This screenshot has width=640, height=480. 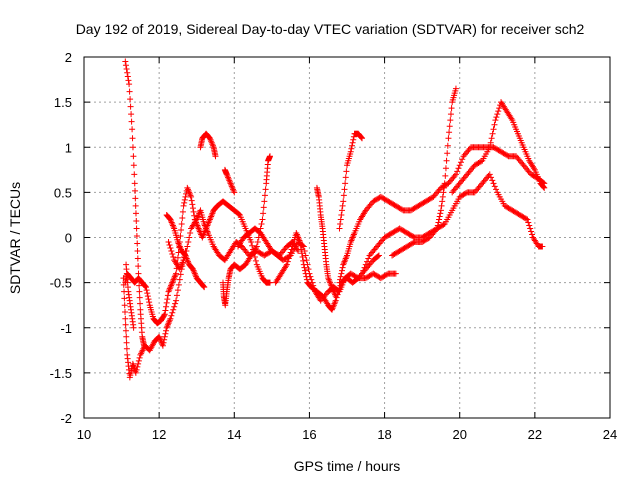 I want to click on y-tick-label: 0, so click(x=68, y=238).